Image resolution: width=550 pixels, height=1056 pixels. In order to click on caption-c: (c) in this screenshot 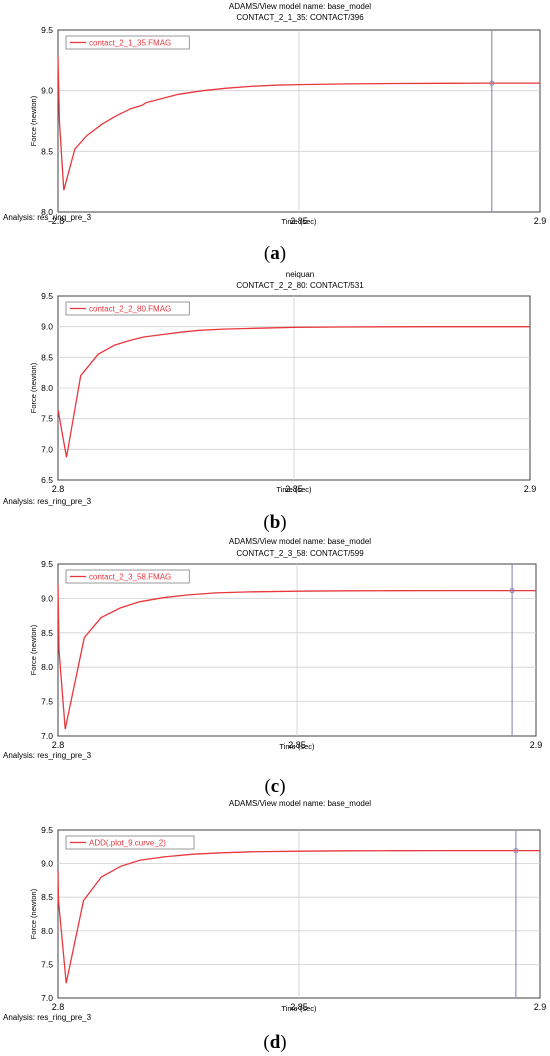, I will do `click(275, 786)`.